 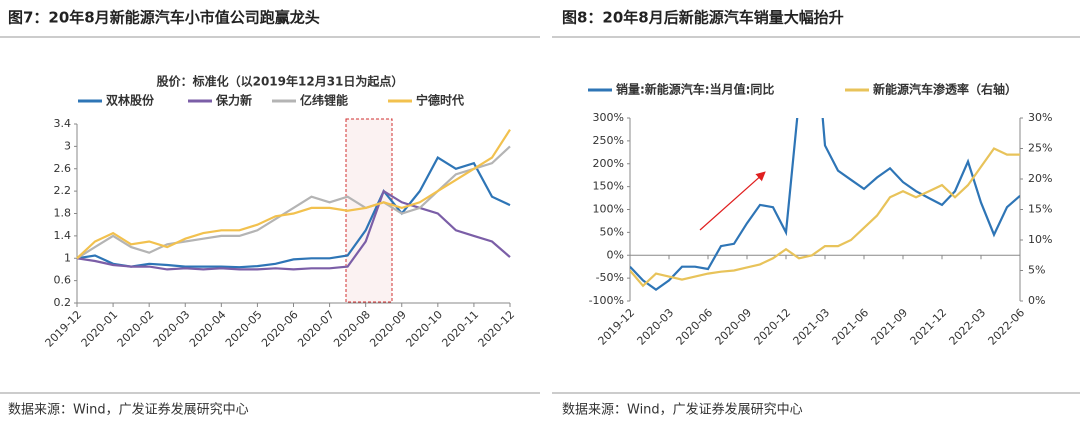 I want to click on x-tick-label: 2020-05, so click(x=244, y=329).